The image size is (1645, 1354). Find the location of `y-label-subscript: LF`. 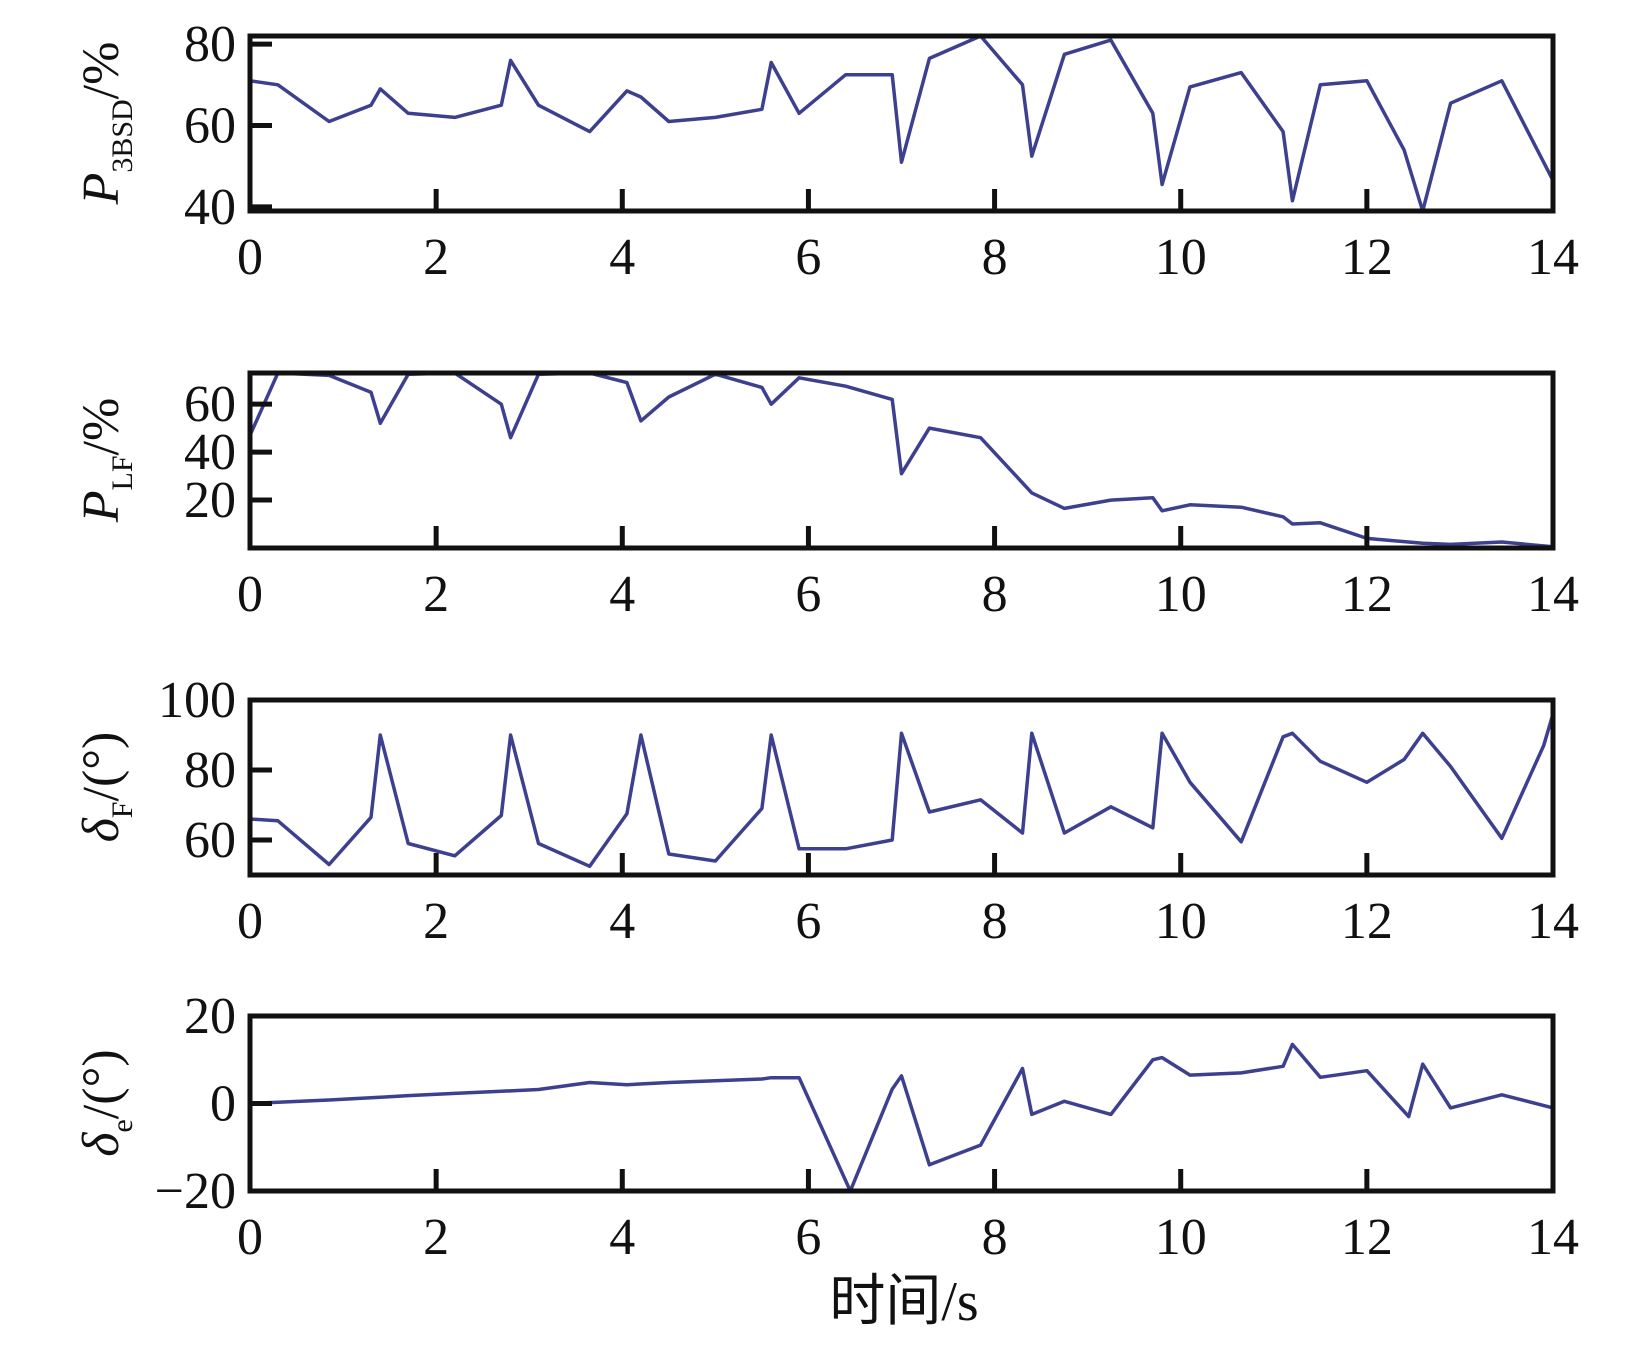

y-label-subscript: LF is located at coordinates (122, 472).